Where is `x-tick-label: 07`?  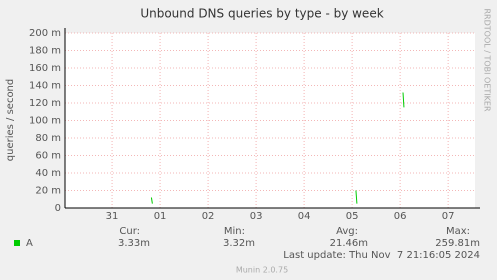
x-tick-label: 07 is located at coordinates (448, 216).